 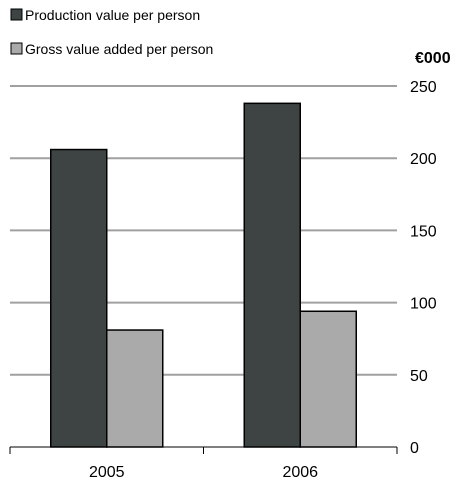 What do you see at coordinates (300, 472) in the screenshot?
I see `x-tick-label: 2006` at bounding box center [300, 472].